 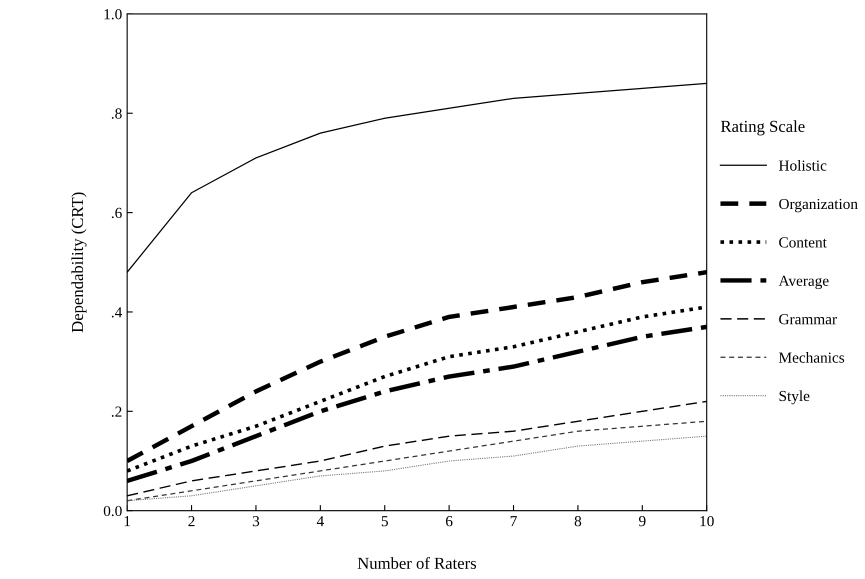 I want to click on legend-label: Organization, so click(x=818, y=205).